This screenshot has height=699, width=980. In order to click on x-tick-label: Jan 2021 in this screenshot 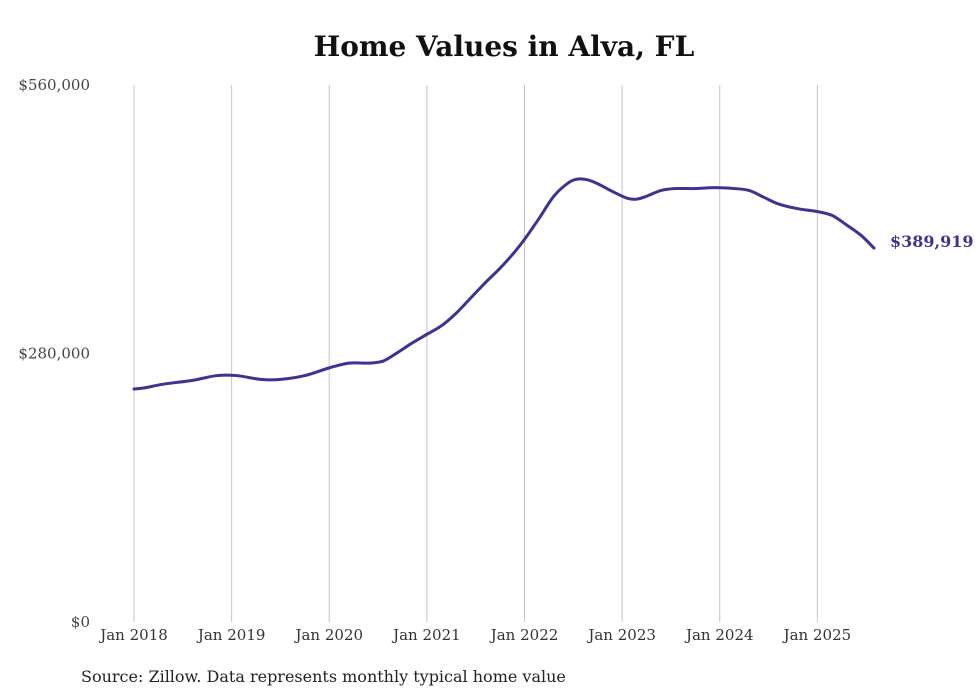, I will do `click(426, 635)`.